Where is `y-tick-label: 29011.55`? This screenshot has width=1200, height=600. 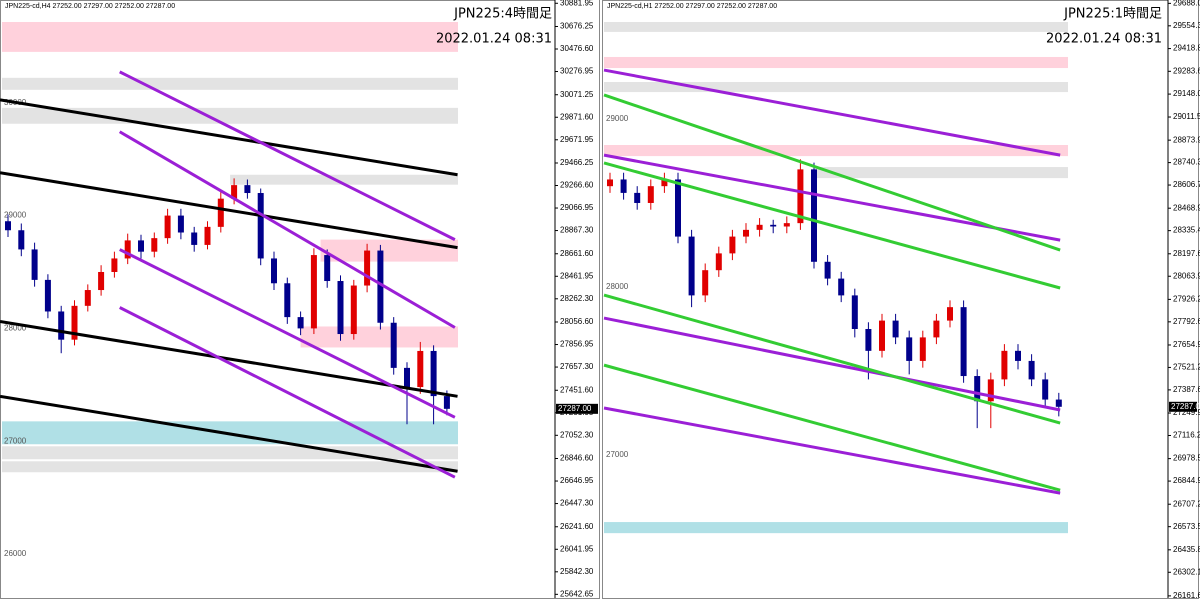 y-tick-label: 29011.55 is located at coordinates (1186, 116).